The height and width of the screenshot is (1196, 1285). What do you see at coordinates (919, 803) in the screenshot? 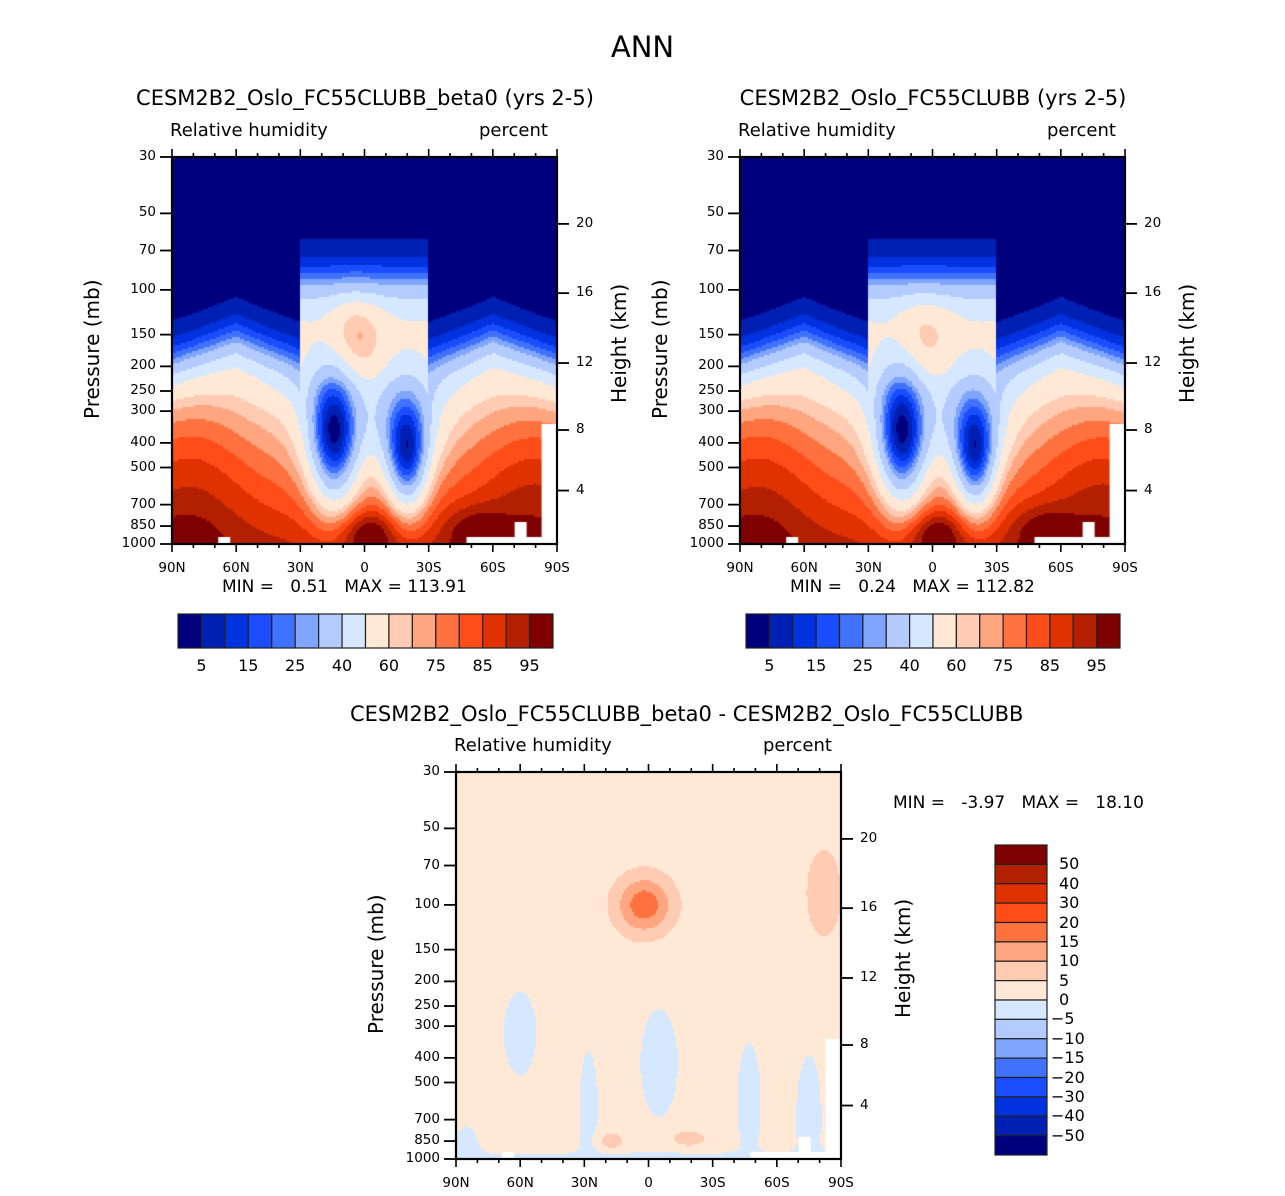
I see `min-label: MIN =` at bounding box center [919, 803].